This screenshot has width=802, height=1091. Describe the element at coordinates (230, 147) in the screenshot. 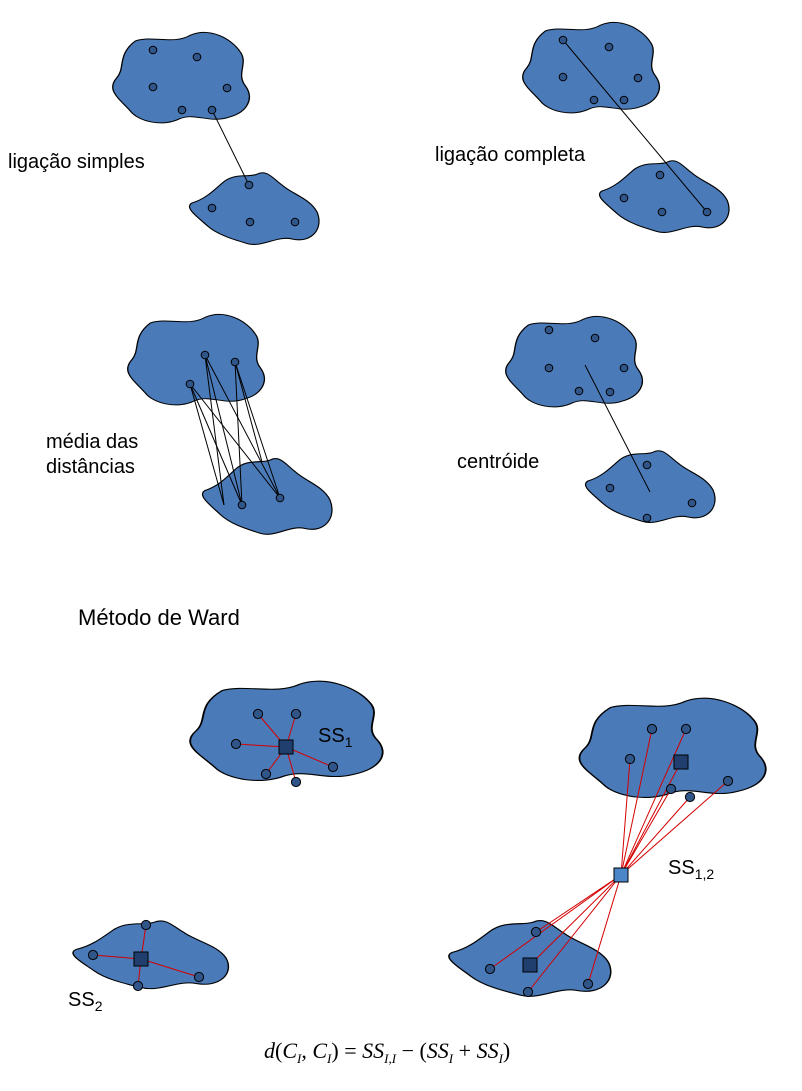

I see `single-link-line` at that location.